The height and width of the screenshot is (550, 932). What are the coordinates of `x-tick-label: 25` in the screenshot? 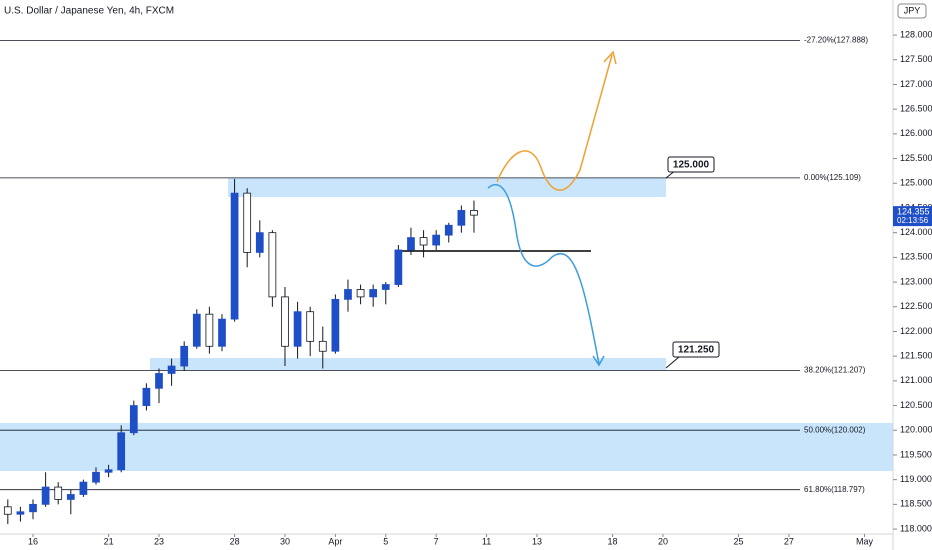 It's located at (739, 541).